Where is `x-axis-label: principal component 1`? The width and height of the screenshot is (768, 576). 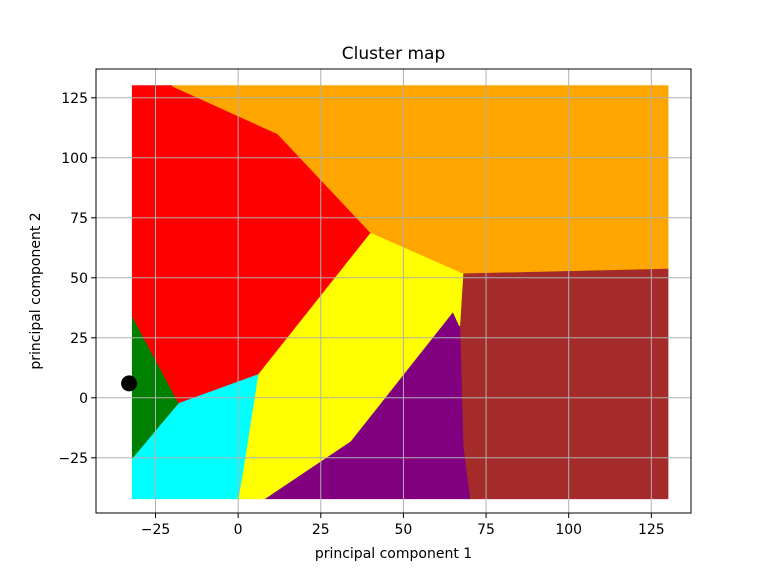
x-axis-label: principal component 1 is located at coordinates (393, 554).